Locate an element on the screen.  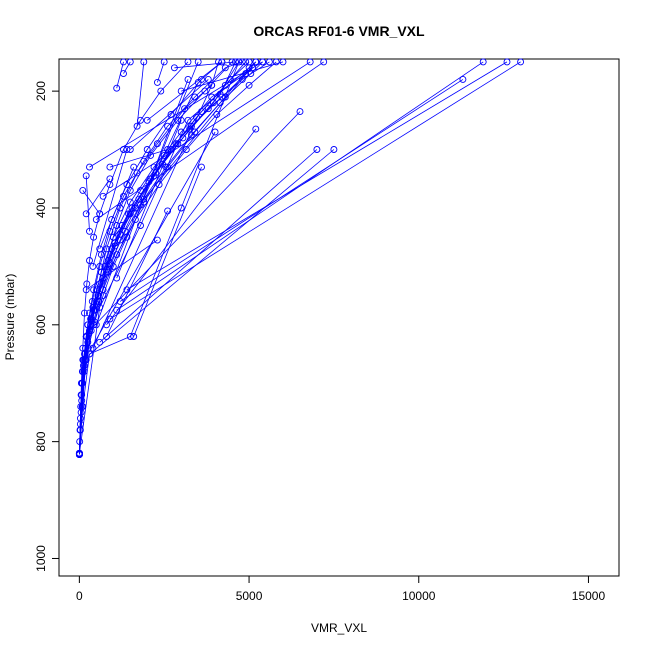
y-tick-label-2: 600 is located at coordinates (41, 324).